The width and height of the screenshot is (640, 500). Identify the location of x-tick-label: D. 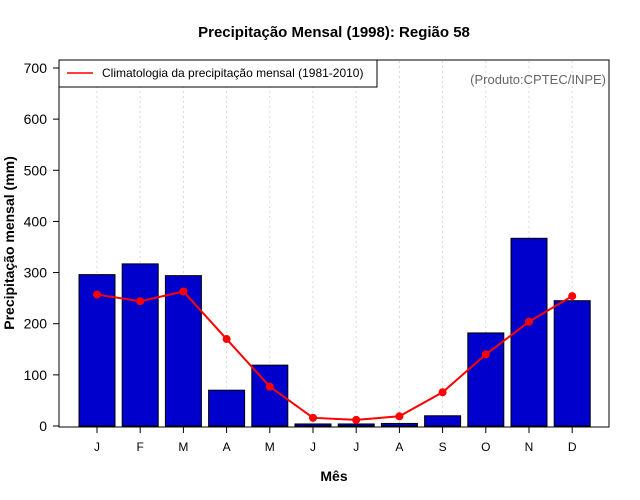
(572, 447).